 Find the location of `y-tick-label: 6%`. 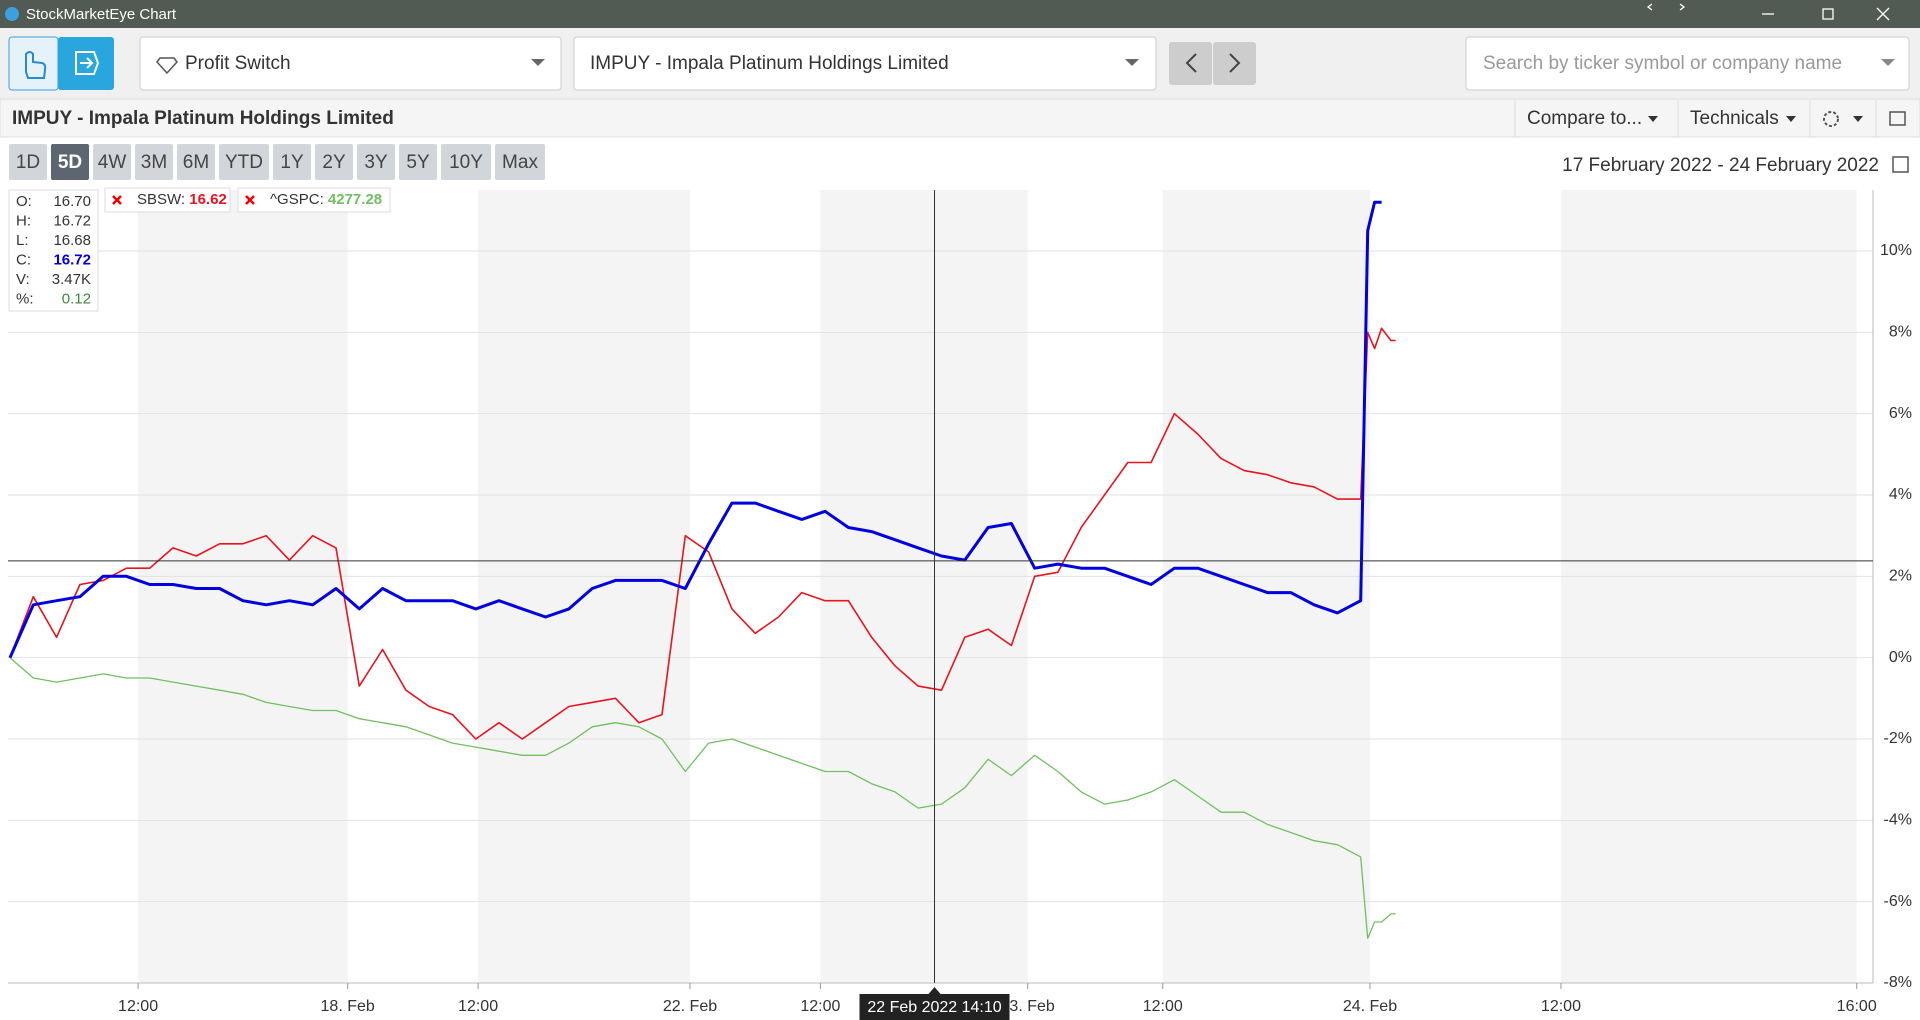

y-tick-label: 6% is located at coordinates (1900, 413).